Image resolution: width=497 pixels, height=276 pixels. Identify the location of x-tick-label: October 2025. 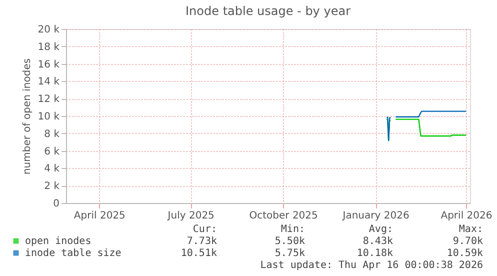
(283, 216).